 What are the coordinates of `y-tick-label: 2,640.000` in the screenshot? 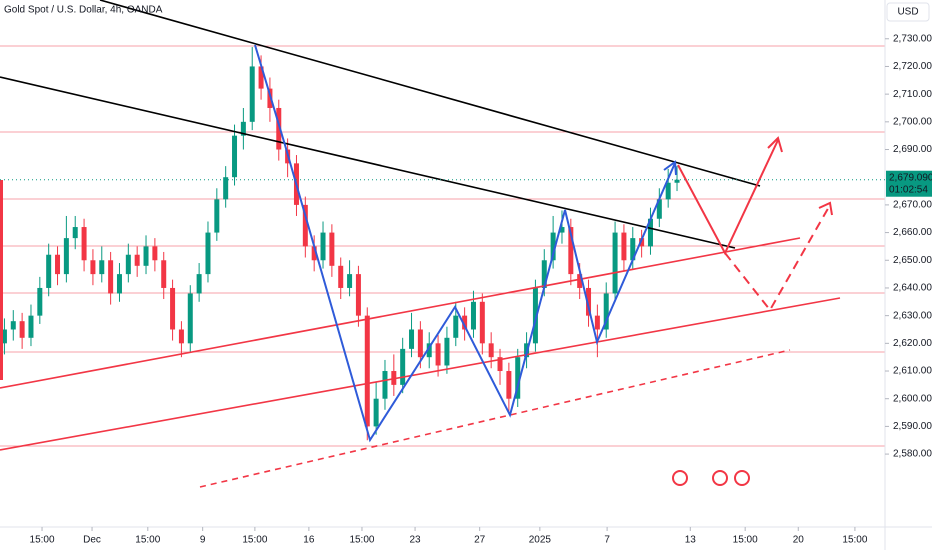 It's located at (912, 288).